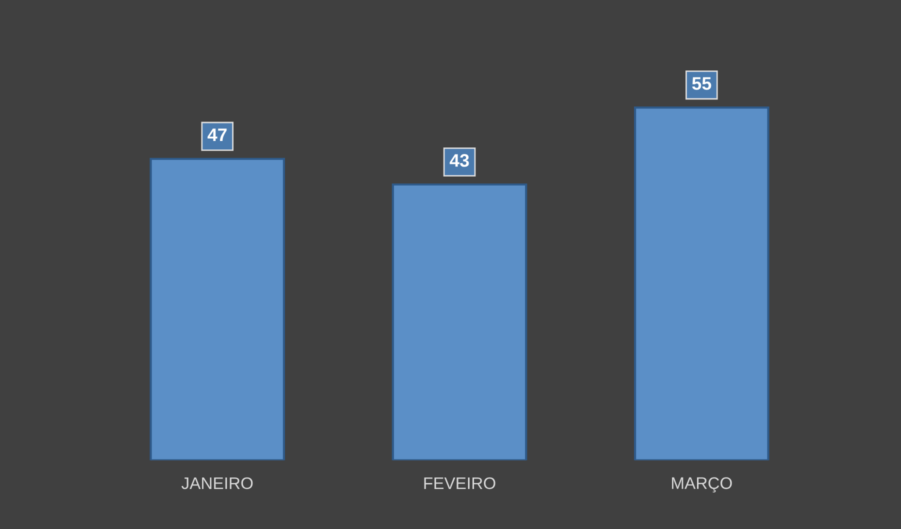 Image resolution: width=901 pixels, height=529 pixels. Describe the element at coordinates (460, 483) in the screenshot. I see `x-tick-label: FEVEIRO` at that location.